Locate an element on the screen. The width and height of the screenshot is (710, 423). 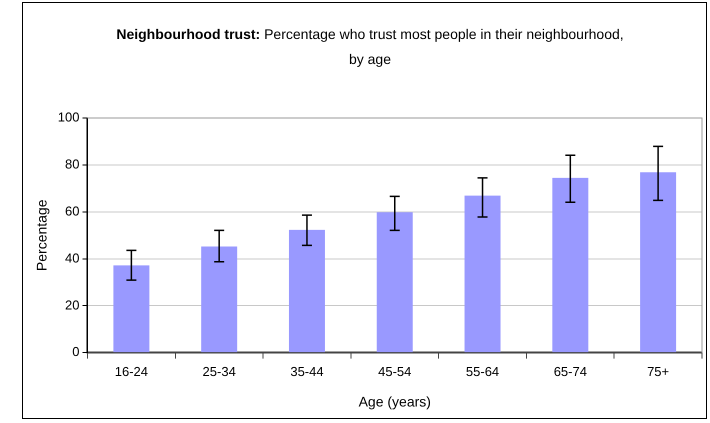
y-tick-label: 100 is located at coordinates (69, 117).